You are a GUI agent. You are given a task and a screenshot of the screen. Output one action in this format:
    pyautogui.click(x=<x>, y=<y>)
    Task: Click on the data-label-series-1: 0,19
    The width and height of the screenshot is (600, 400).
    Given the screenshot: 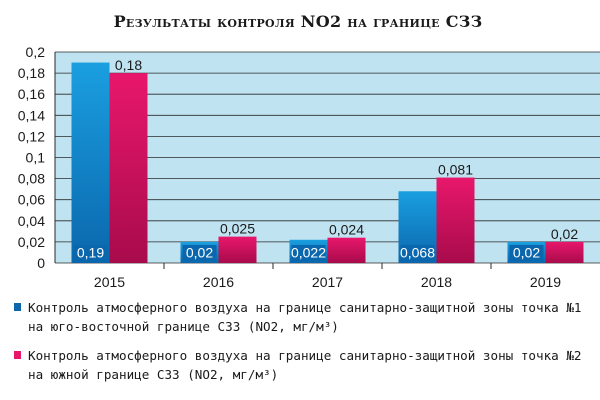 What is the action you would take?
    pyautogui.click(x=90, y=253)
    